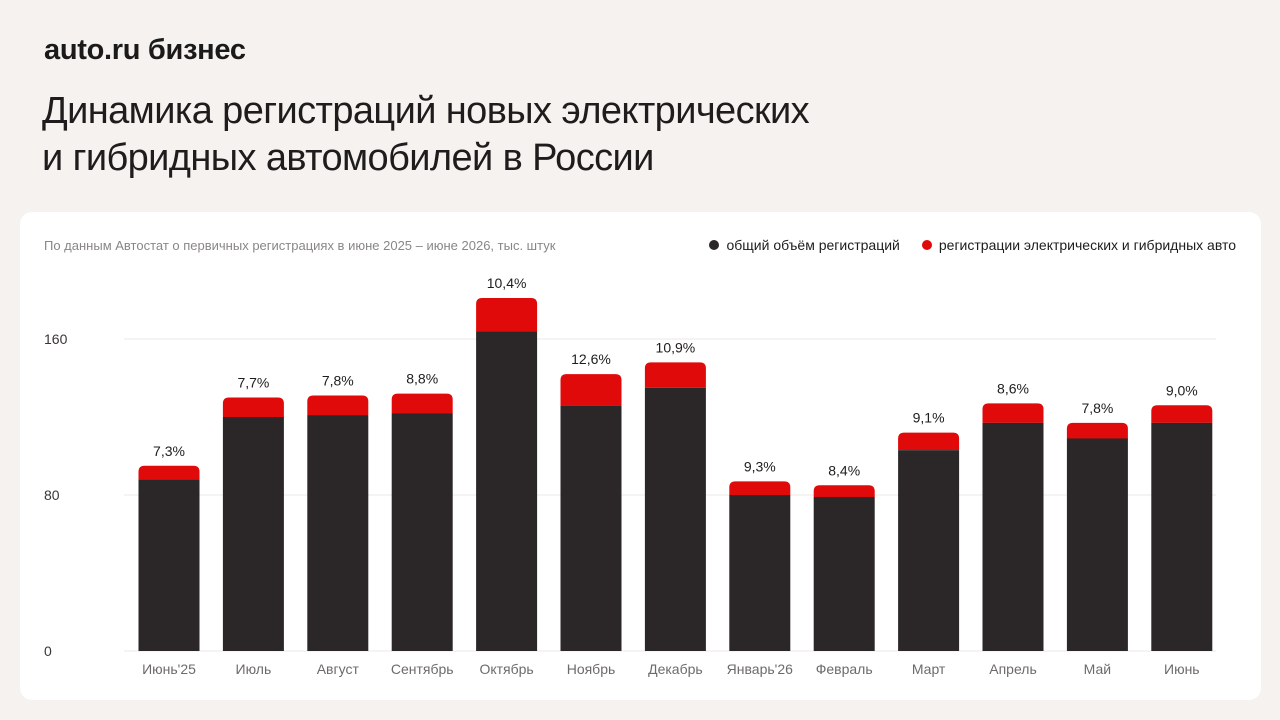 This screenshot has height=720, width=1280. What do you see at coordinates (253, 383) in the screenshot?
I see `data-label: 7,7%` at bounding box center [253, 383].